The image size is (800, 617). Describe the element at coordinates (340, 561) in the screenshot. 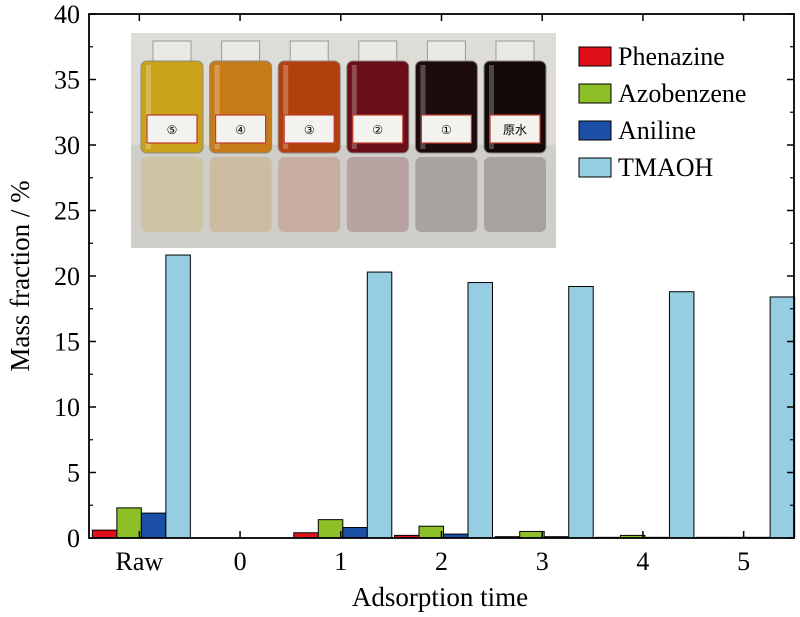

I see `x-tick-label: 1` at that location.